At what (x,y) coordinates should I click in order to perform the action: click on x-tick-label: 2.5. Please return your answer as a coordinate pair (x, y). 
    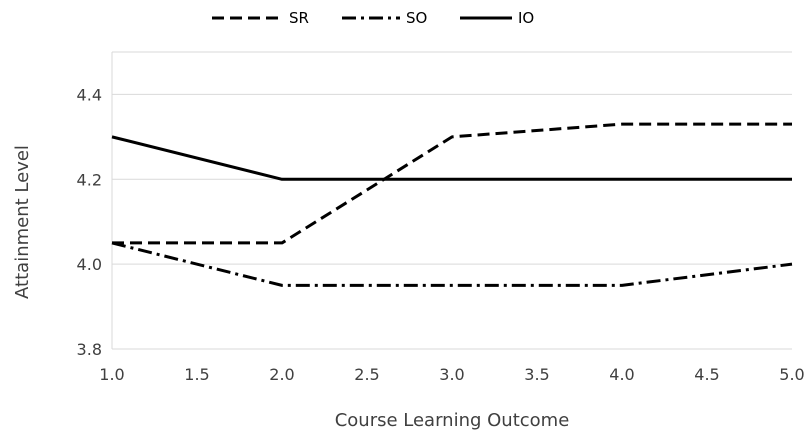
    Looking at the image, I should click on (366, 374).